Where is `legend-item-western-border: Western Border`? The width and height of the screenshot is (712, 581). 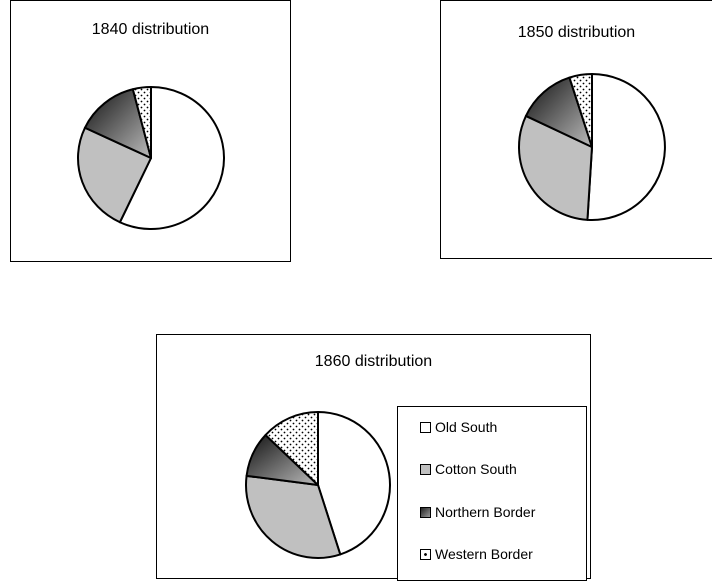 legend-item-western-border: Western Border is located at coordinates (476, 554).